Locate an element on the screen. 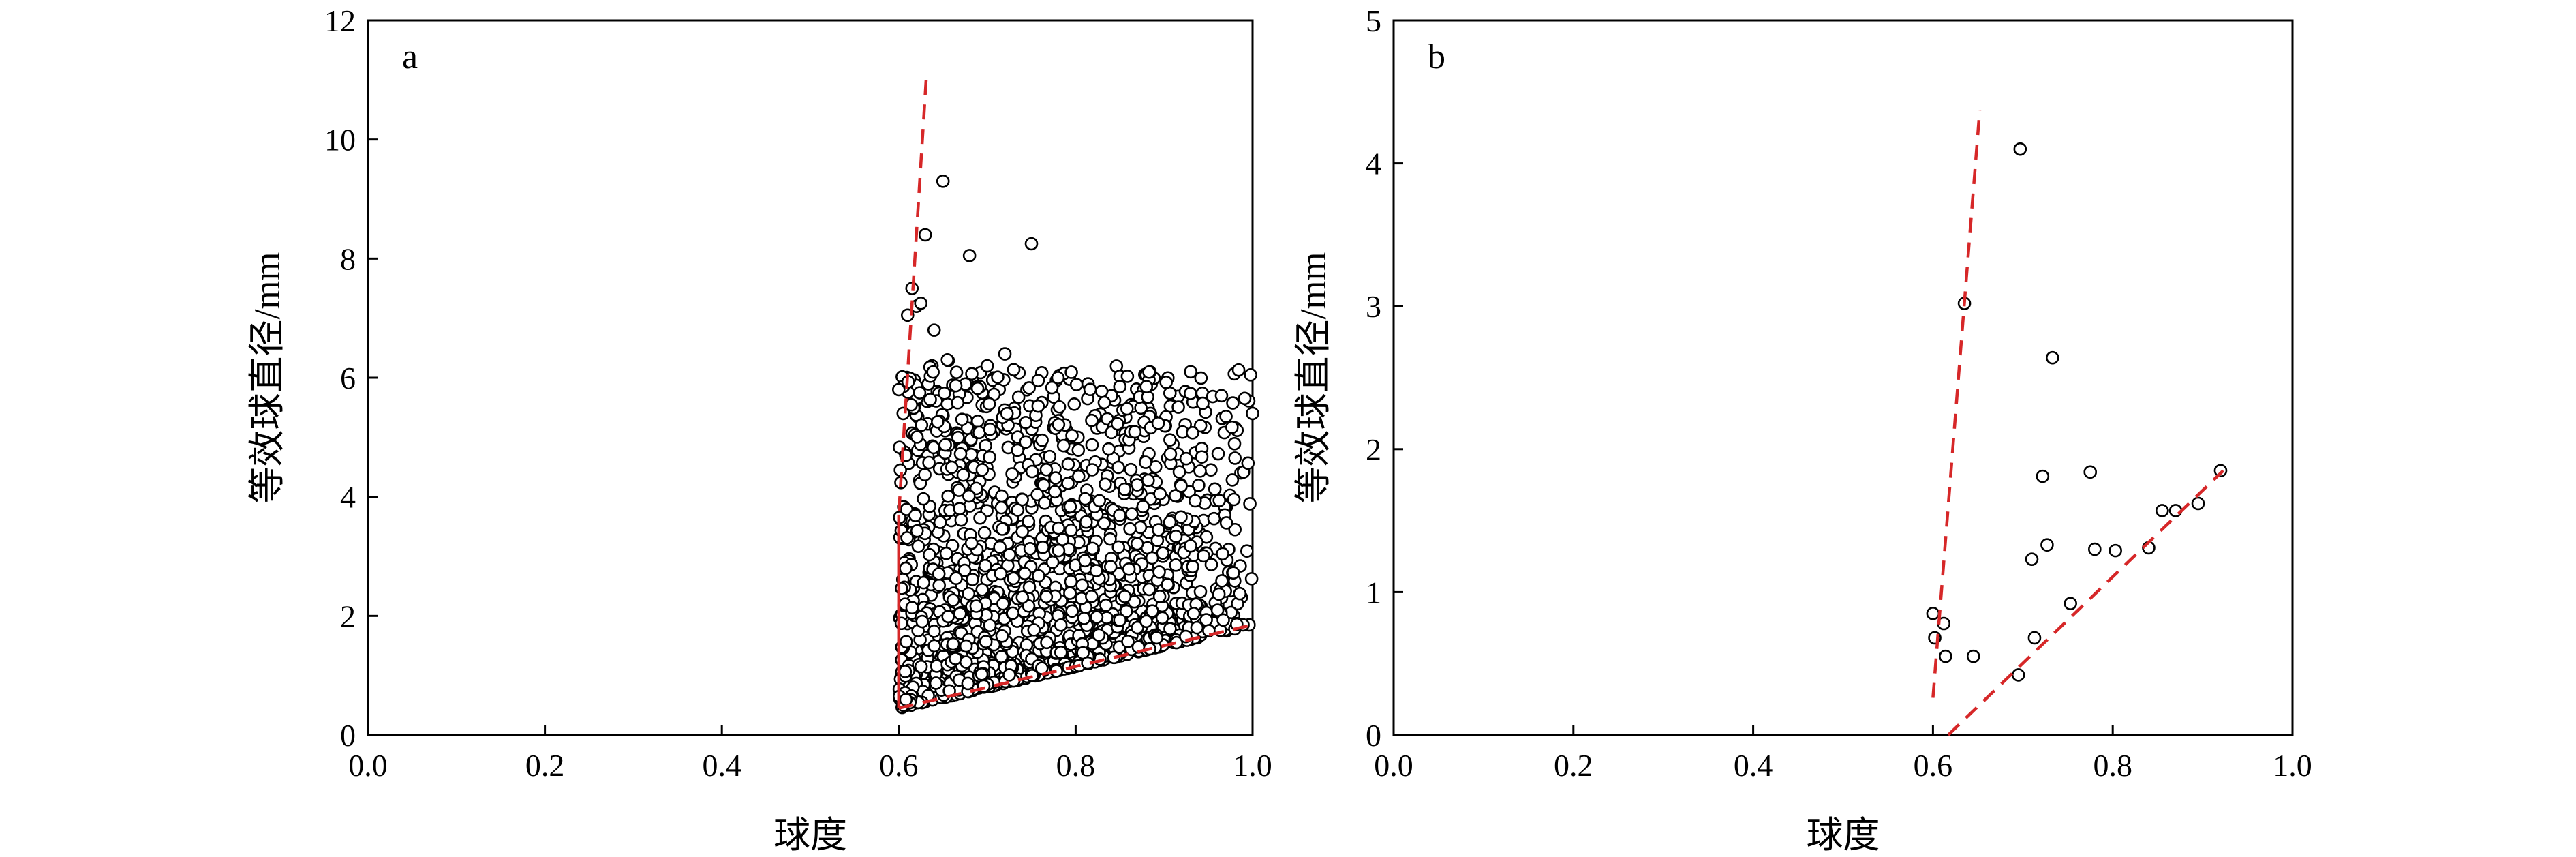  y-tick-label: 2 is located at coordinates (1373, 450).